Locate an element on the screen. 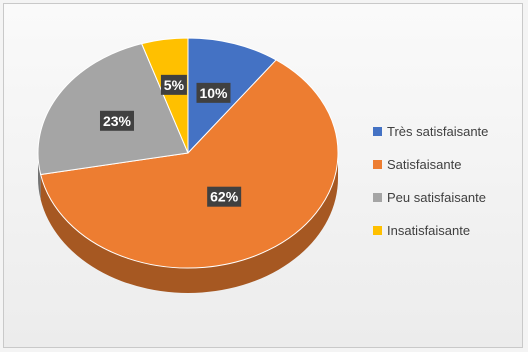  data-label-insatisfaisante: 5% is located at coordinates (173, 84).